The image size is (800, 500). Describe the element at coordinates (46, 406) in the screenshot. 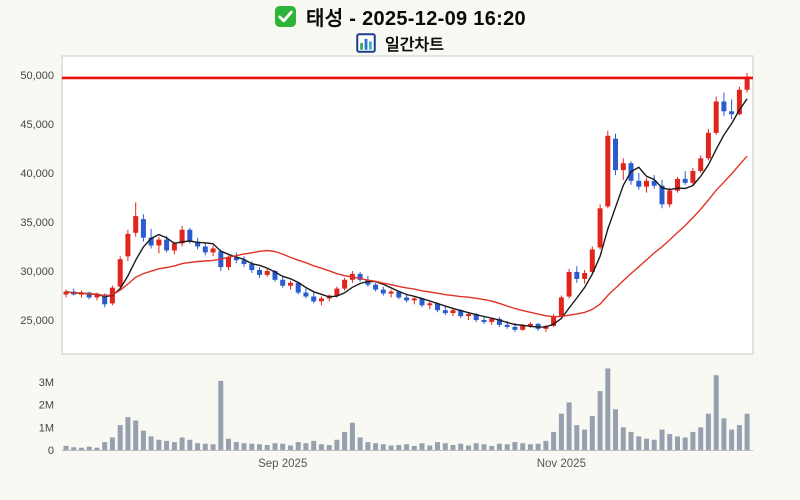

I see `volume-tick-label: 2M` at that location.